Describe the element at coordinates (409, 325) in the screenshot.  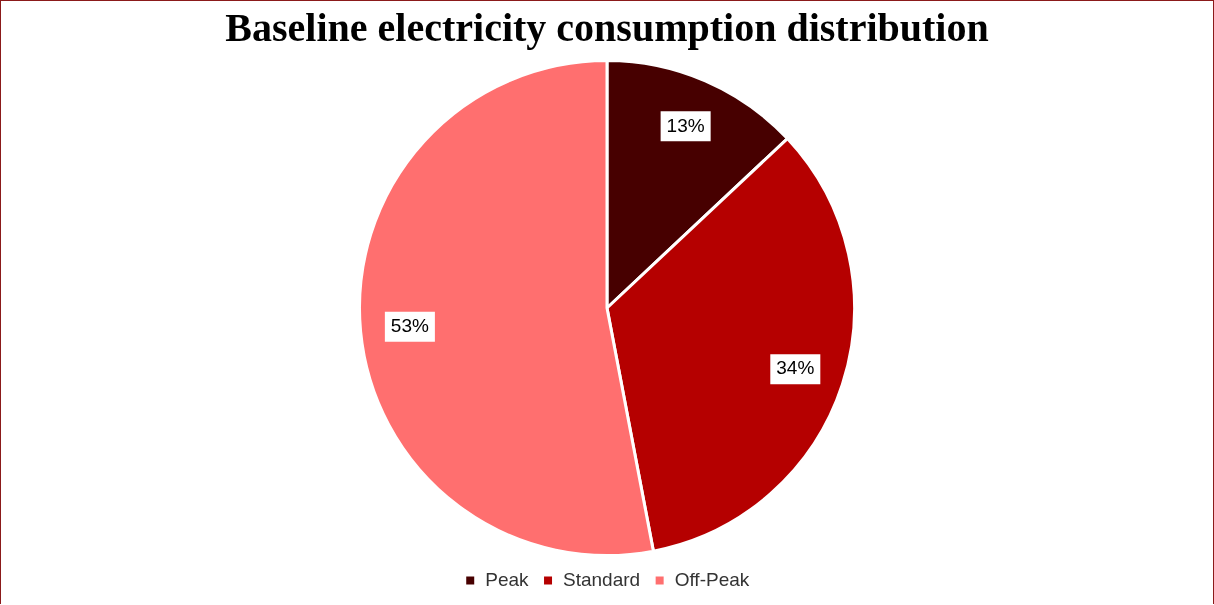
I see `data-label: 53%` at that location.